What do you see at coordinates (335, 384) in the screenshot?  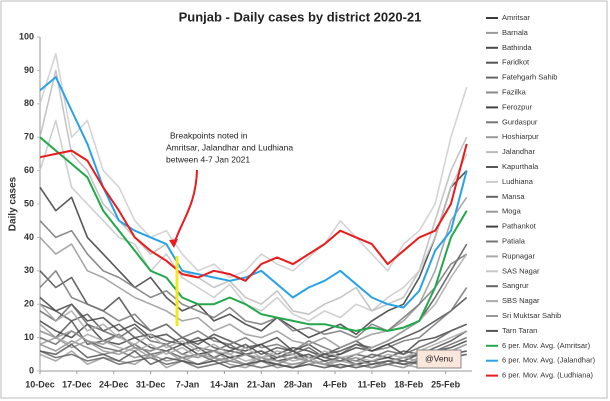 I see `x-tick-label: 4-Feb` at bounding box center [335, 384].